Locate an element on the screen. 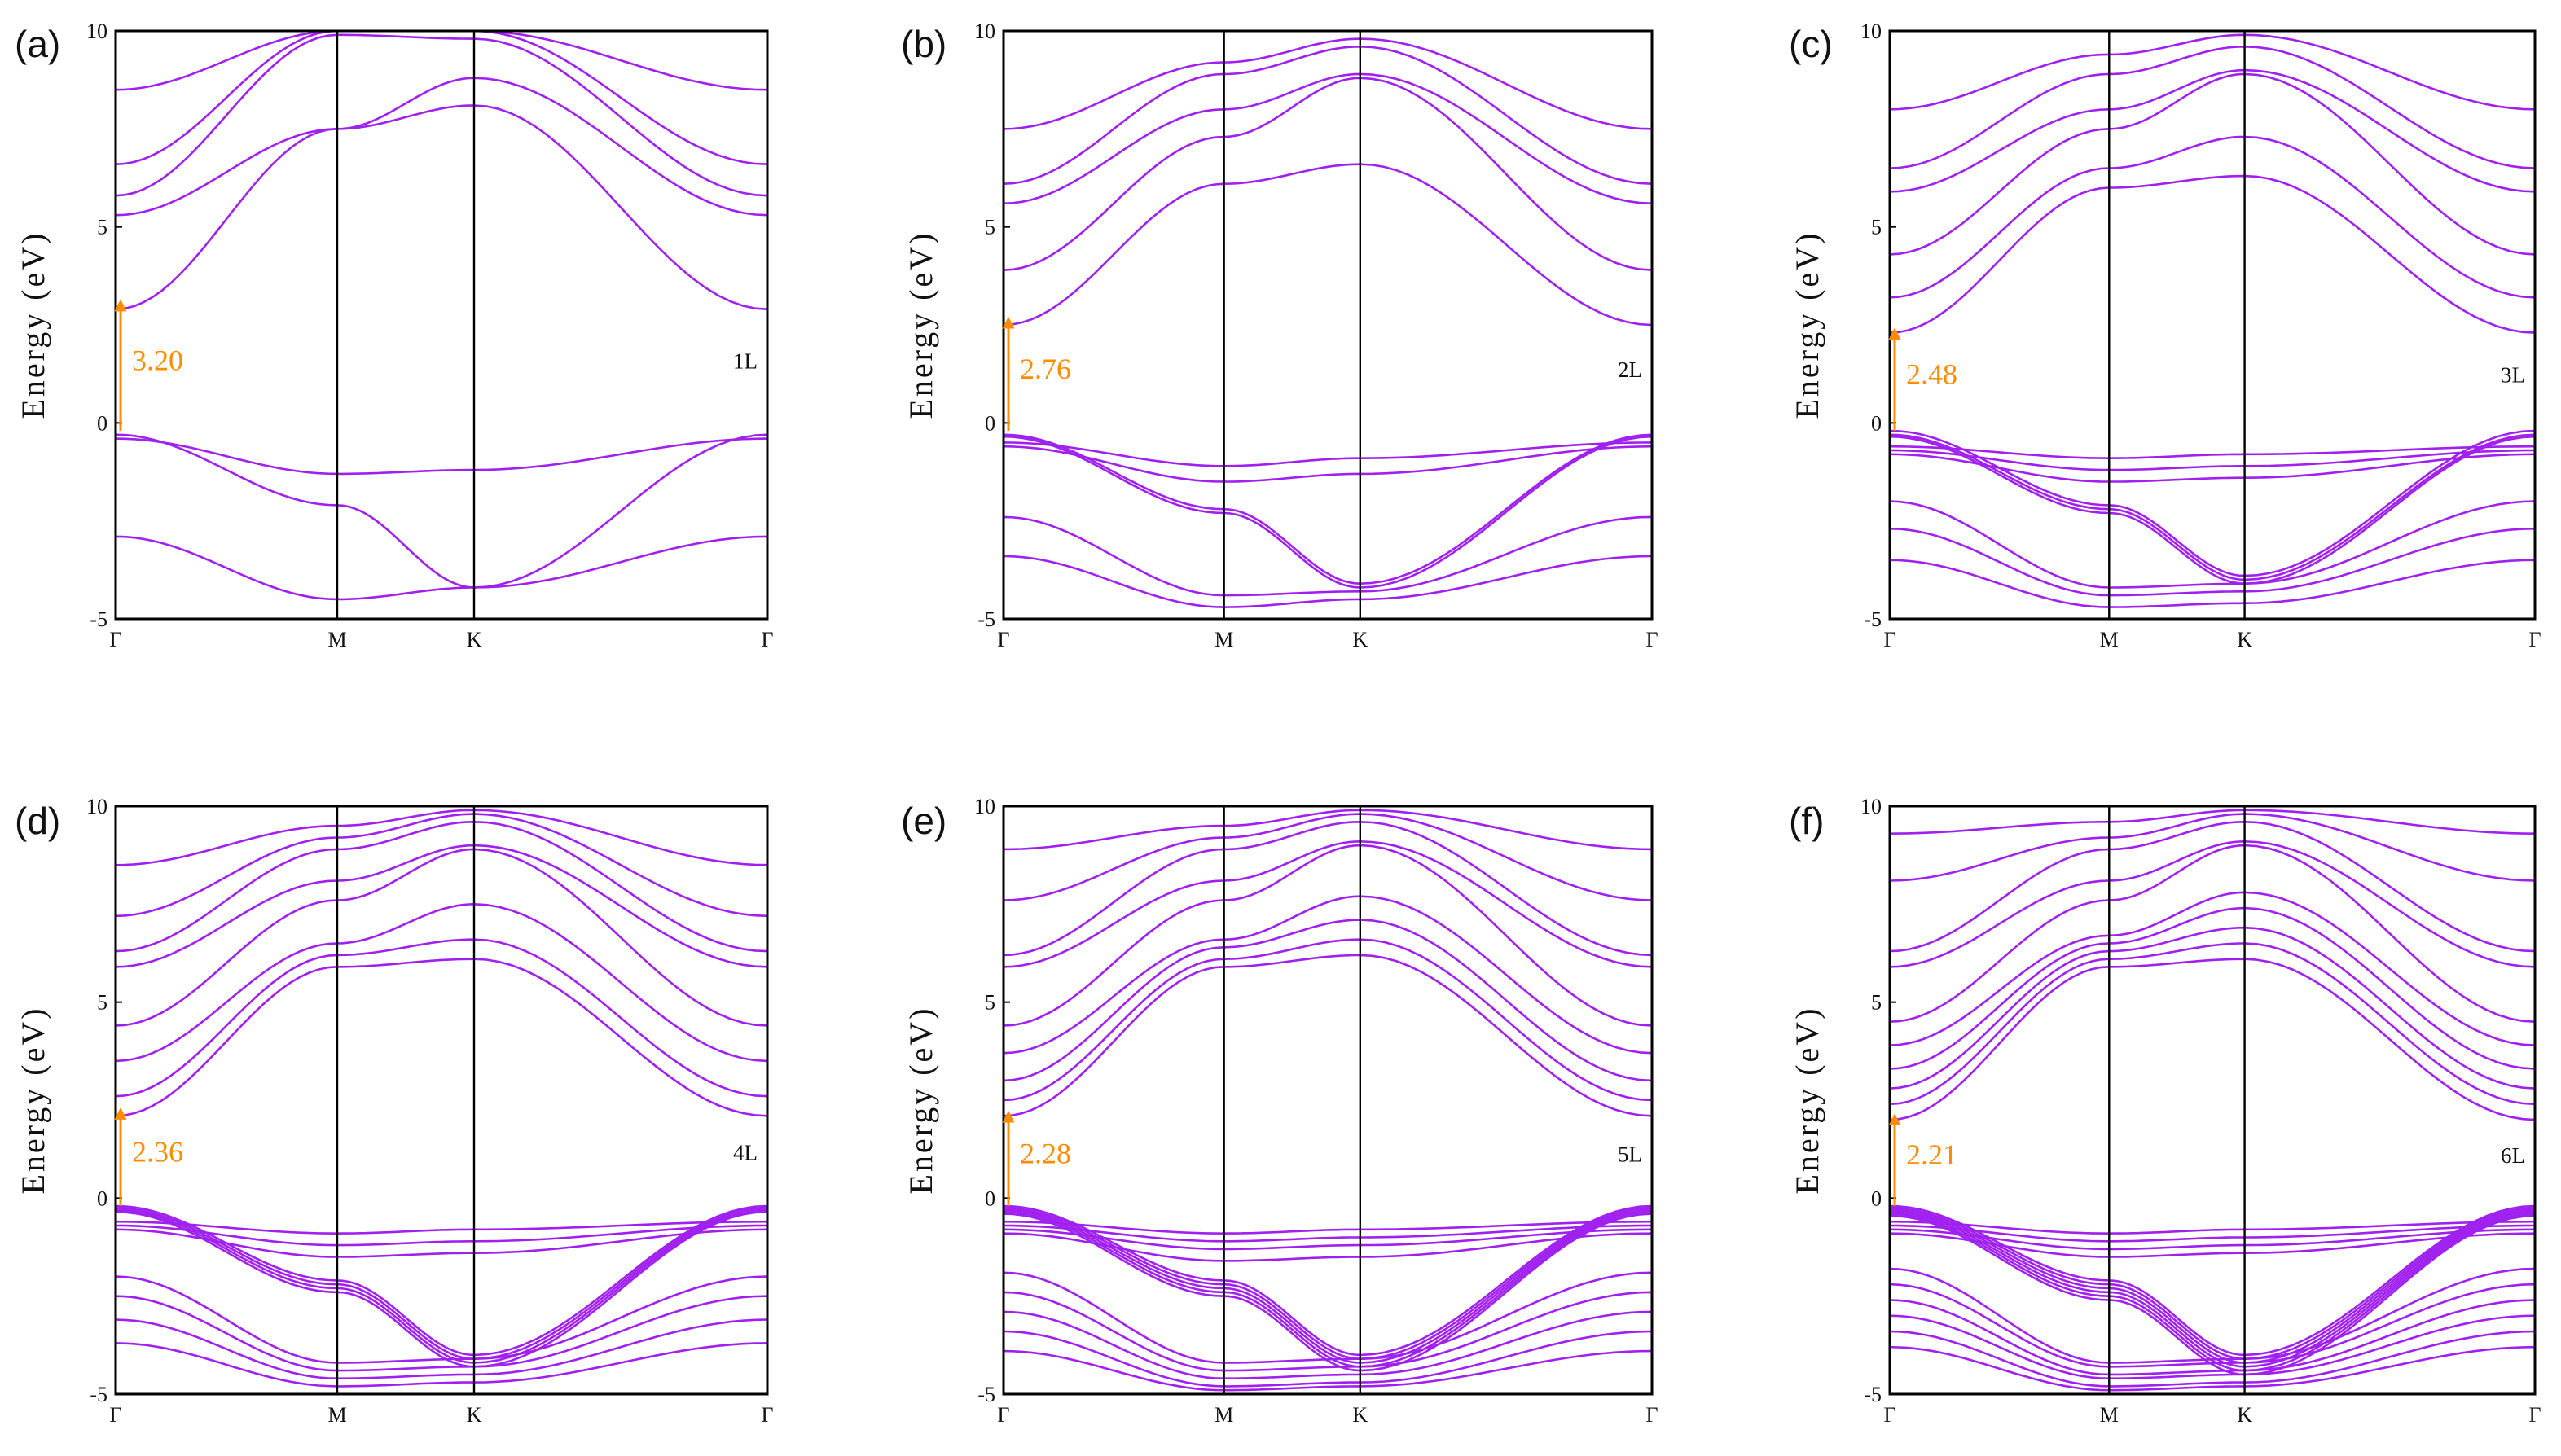 The image size is (2561, 1456). band-panel: -5 0 5 10 Γ M K Γ Energy (eV) 2.28 5L (e) is located at coordinates (1279, 1111).